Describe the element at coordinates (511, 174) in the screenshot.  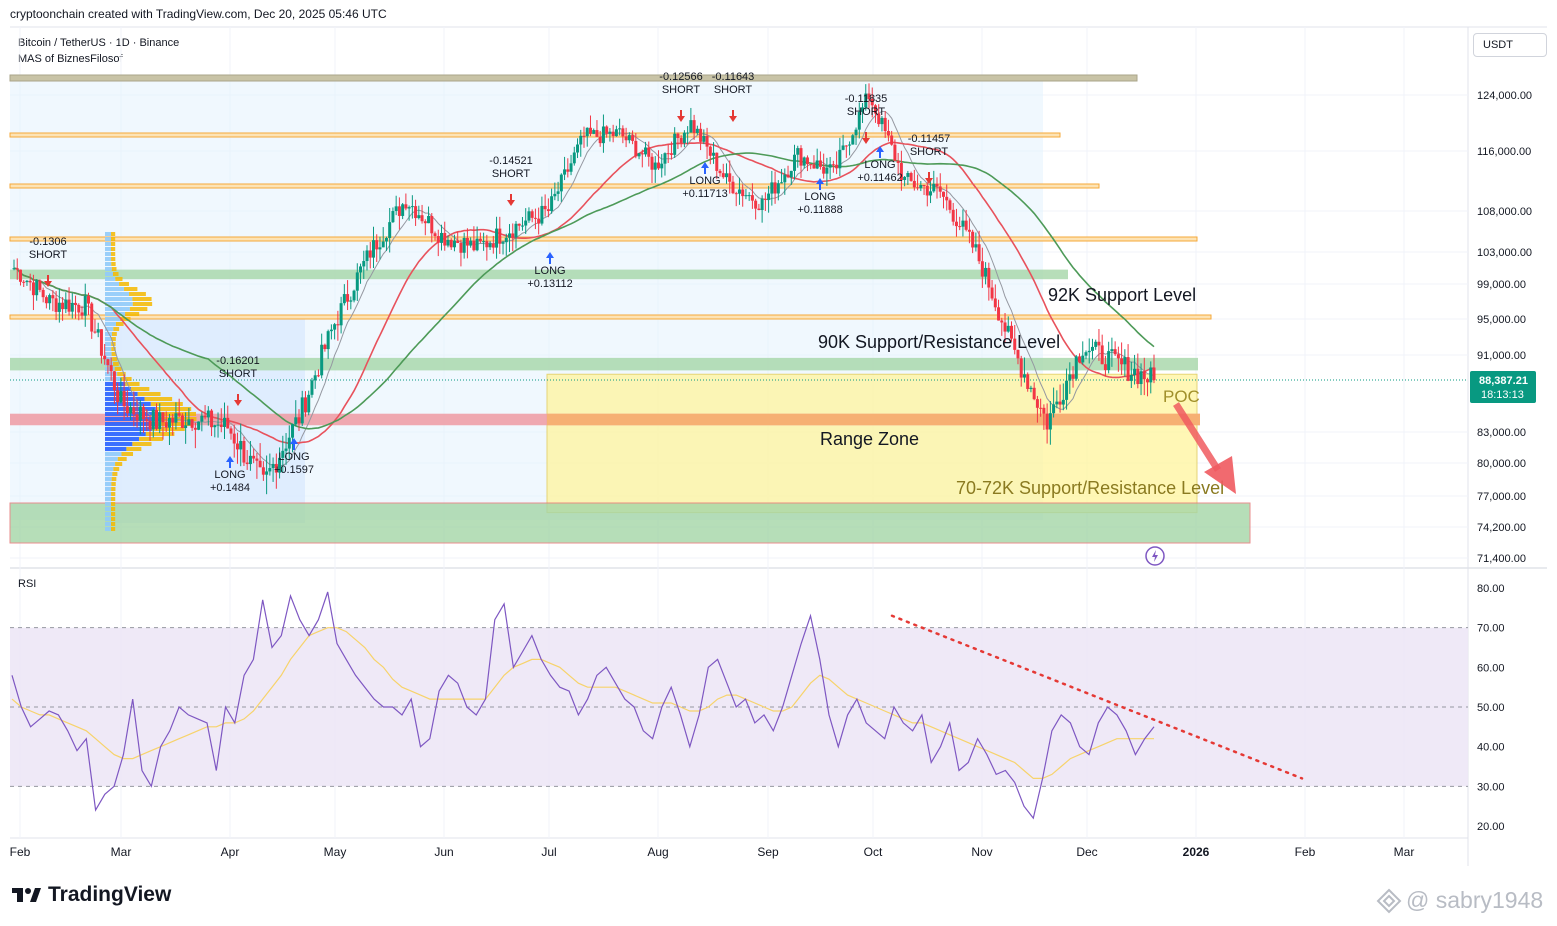
I see `signal-side-label: SHORT` at that location.